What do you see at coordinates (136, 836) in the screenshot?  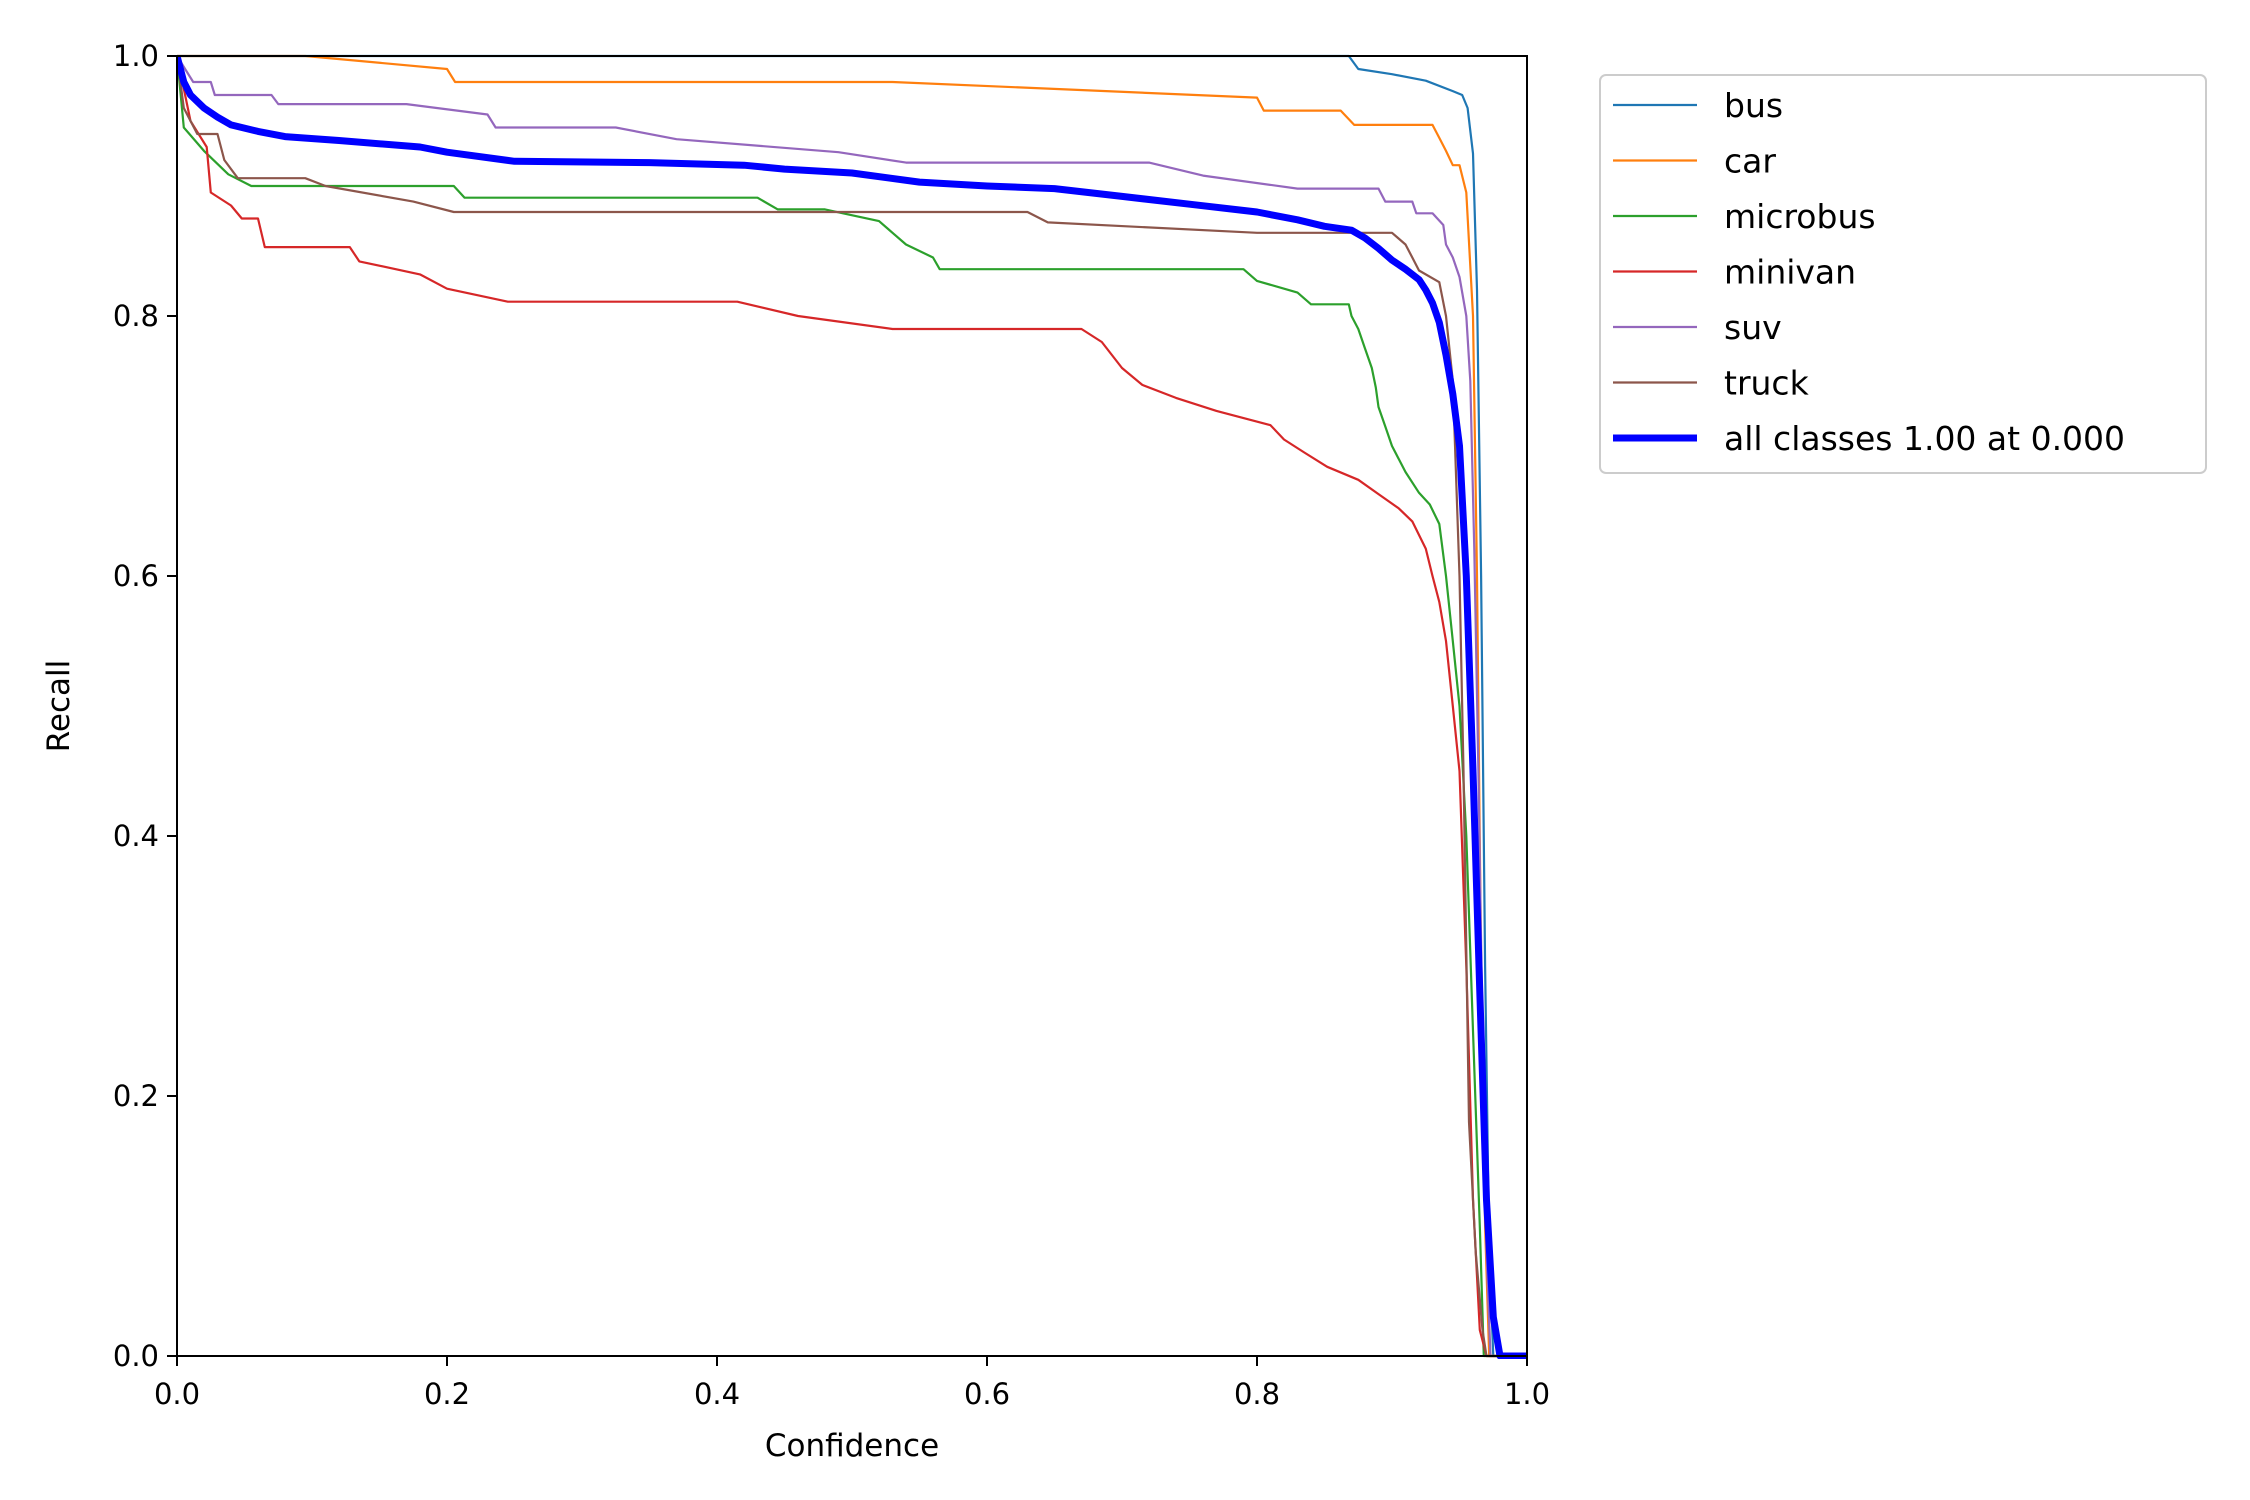 I see `y-tick-label: 0.4` at bounding box center [136, 836].